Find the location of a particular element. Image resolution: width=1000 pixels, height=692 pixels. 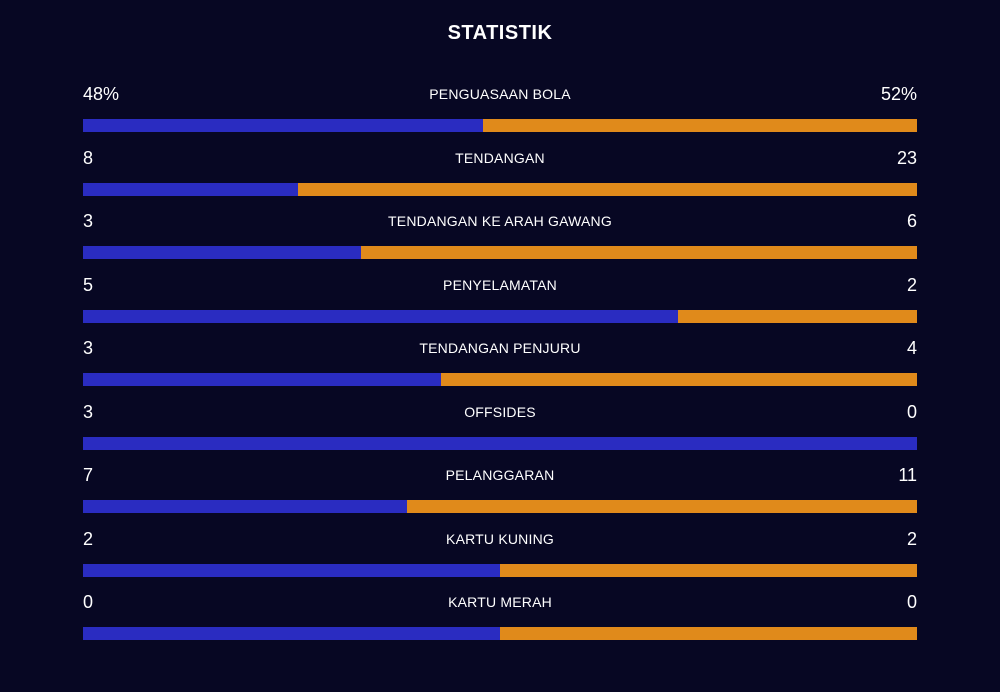

stat-label: KARTU KUNING is located at coordinates (500, 538).